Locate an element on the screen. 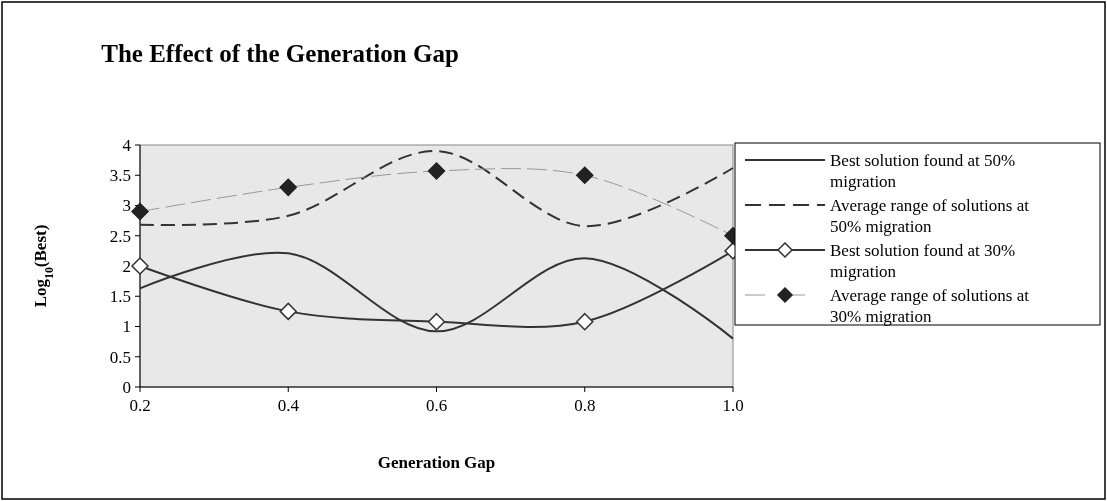  chart-title: The Effect of the Generation Gap is located at coordinates (280, 53).